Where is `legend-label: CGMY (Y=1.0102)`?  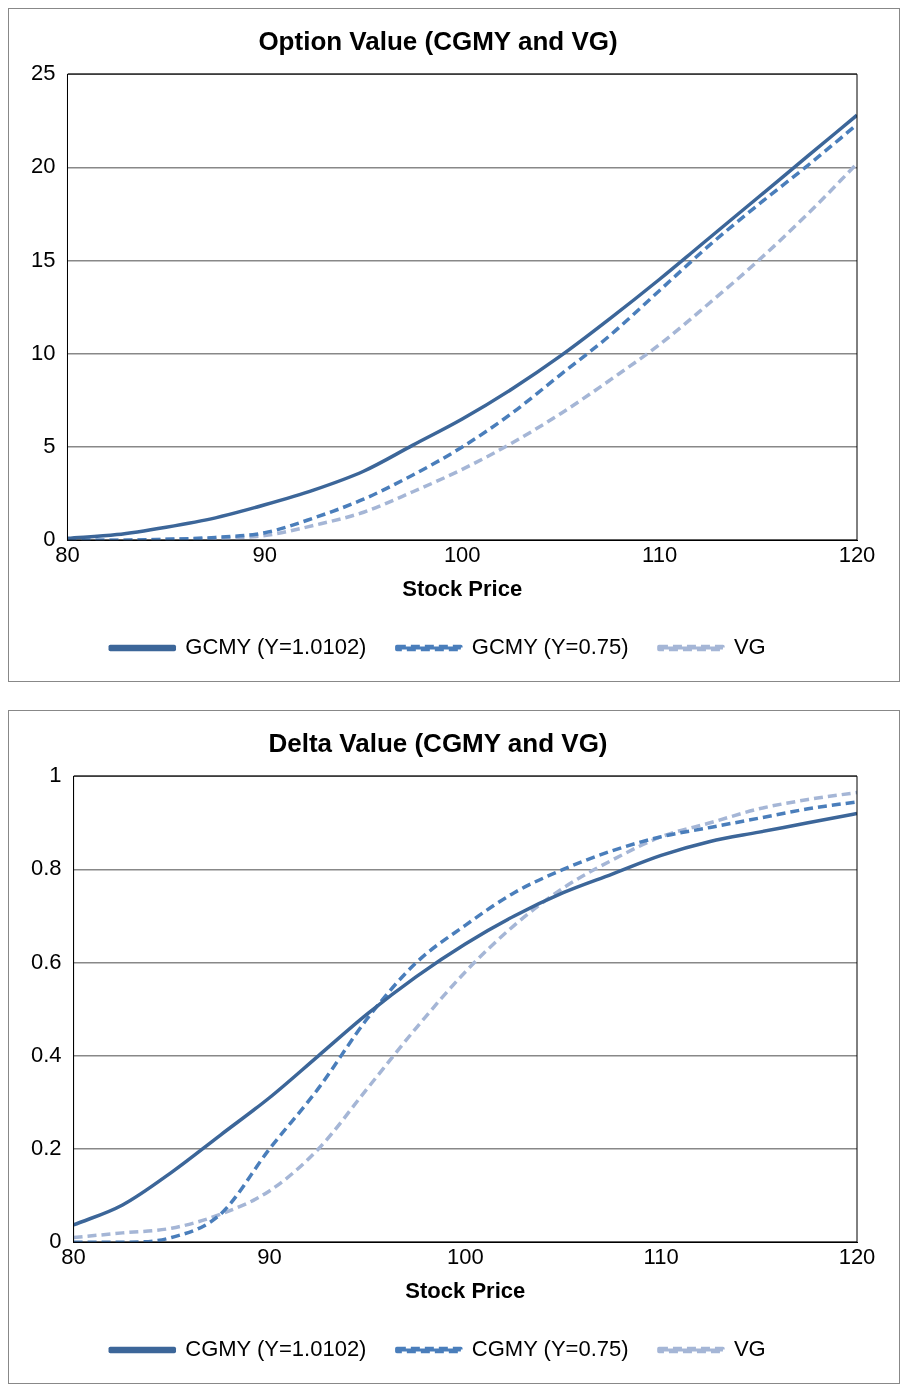
legend-label: CGMY (Y=1.0102) is located at coordinates (276, 1349).